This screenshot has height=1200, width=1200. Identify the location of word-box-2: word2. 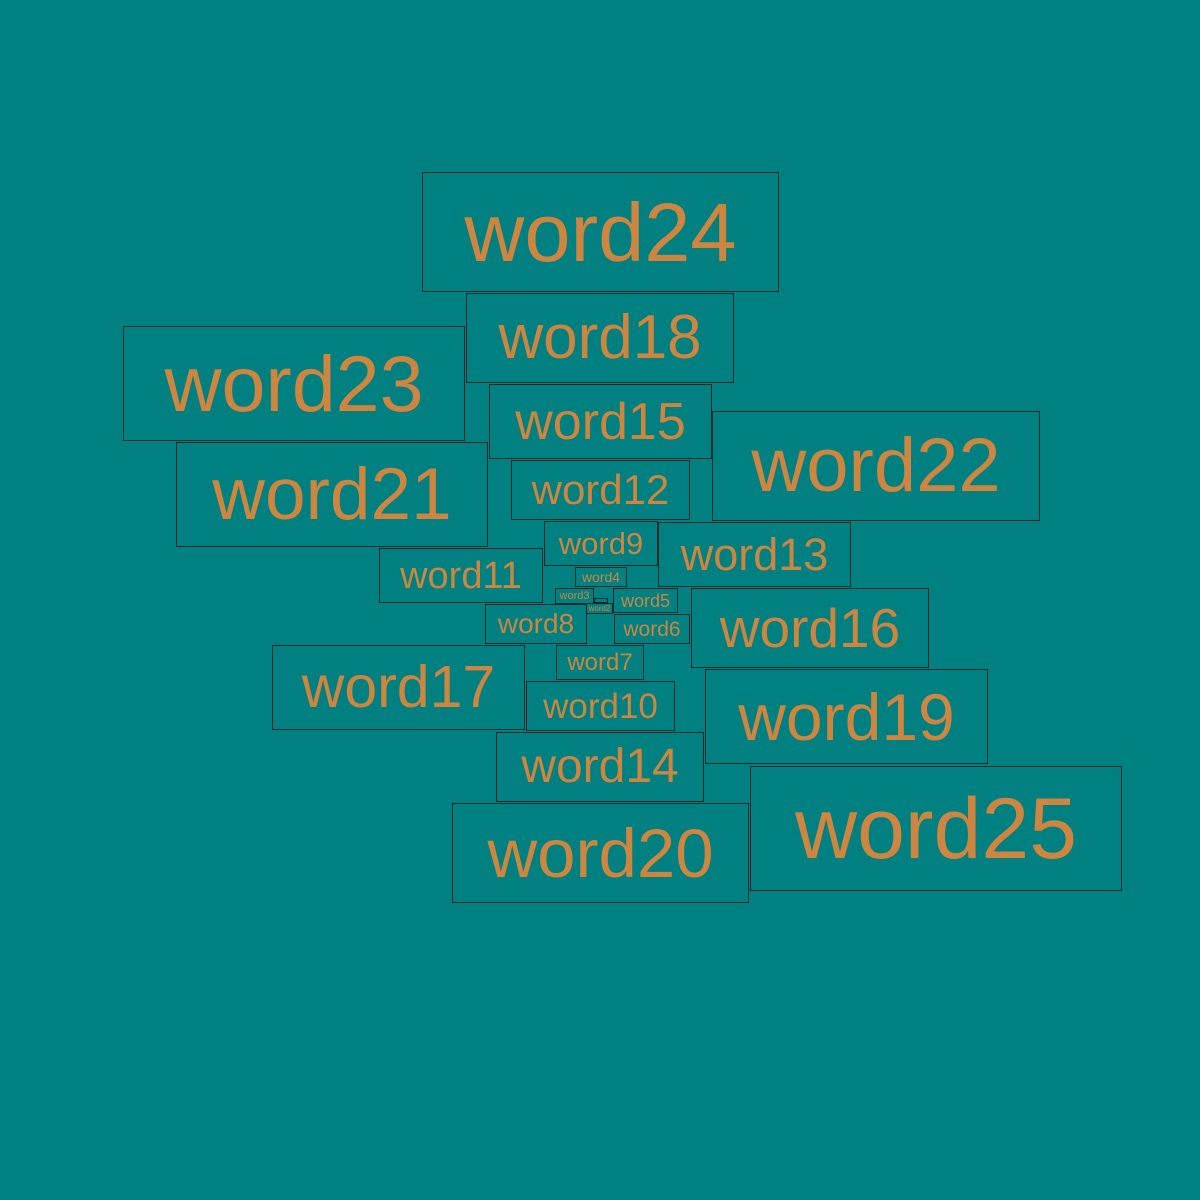
(599, 608).